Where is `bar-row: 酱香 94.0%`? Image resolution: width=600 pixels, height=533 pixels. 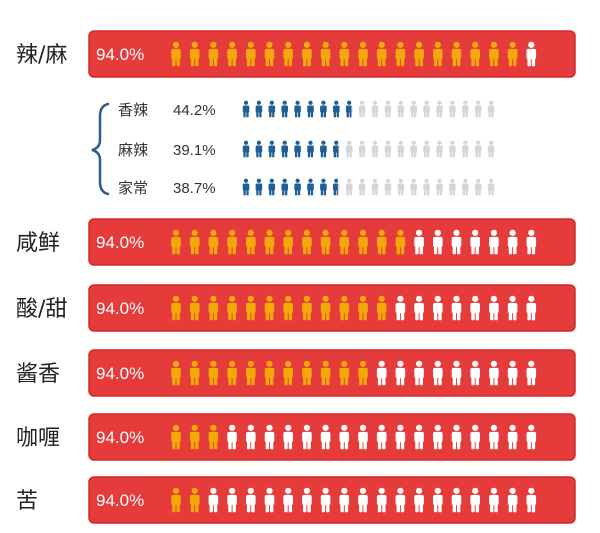 bar-row: 酱香 94.0% is located at coordinates (296, 373).